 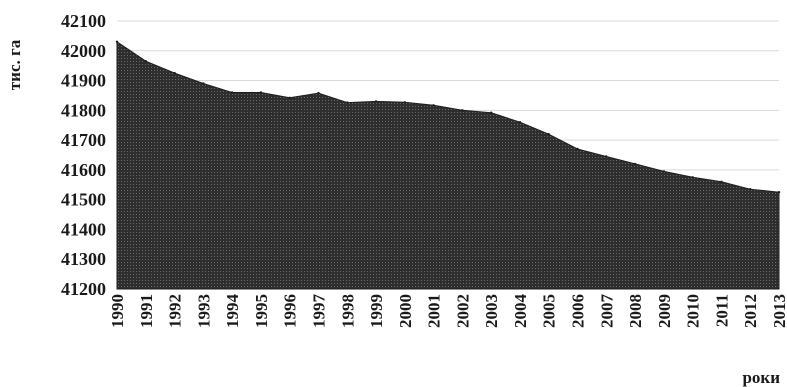 What do you see at coordinates (319, 311) in the screenshot?
I see `x-tick-label: 1997` at bounding box center [319, 311].